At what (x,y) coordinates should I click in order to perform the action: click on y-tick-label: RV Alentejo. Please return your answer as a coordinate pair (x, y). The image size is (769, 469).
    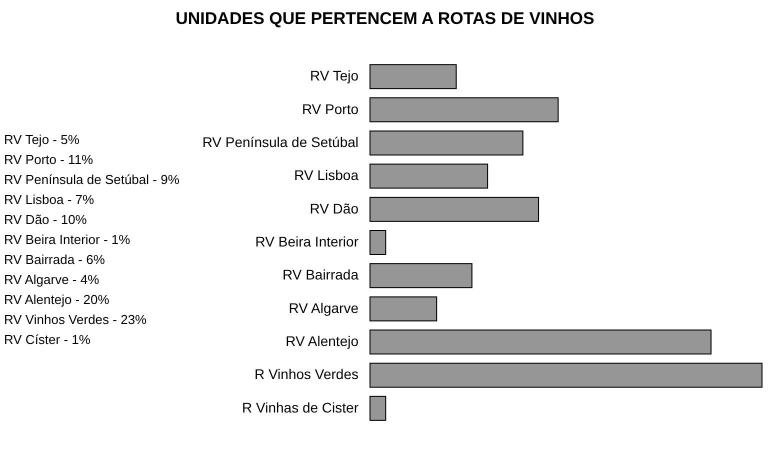
    Looking at the image, I should click on (322, 341).